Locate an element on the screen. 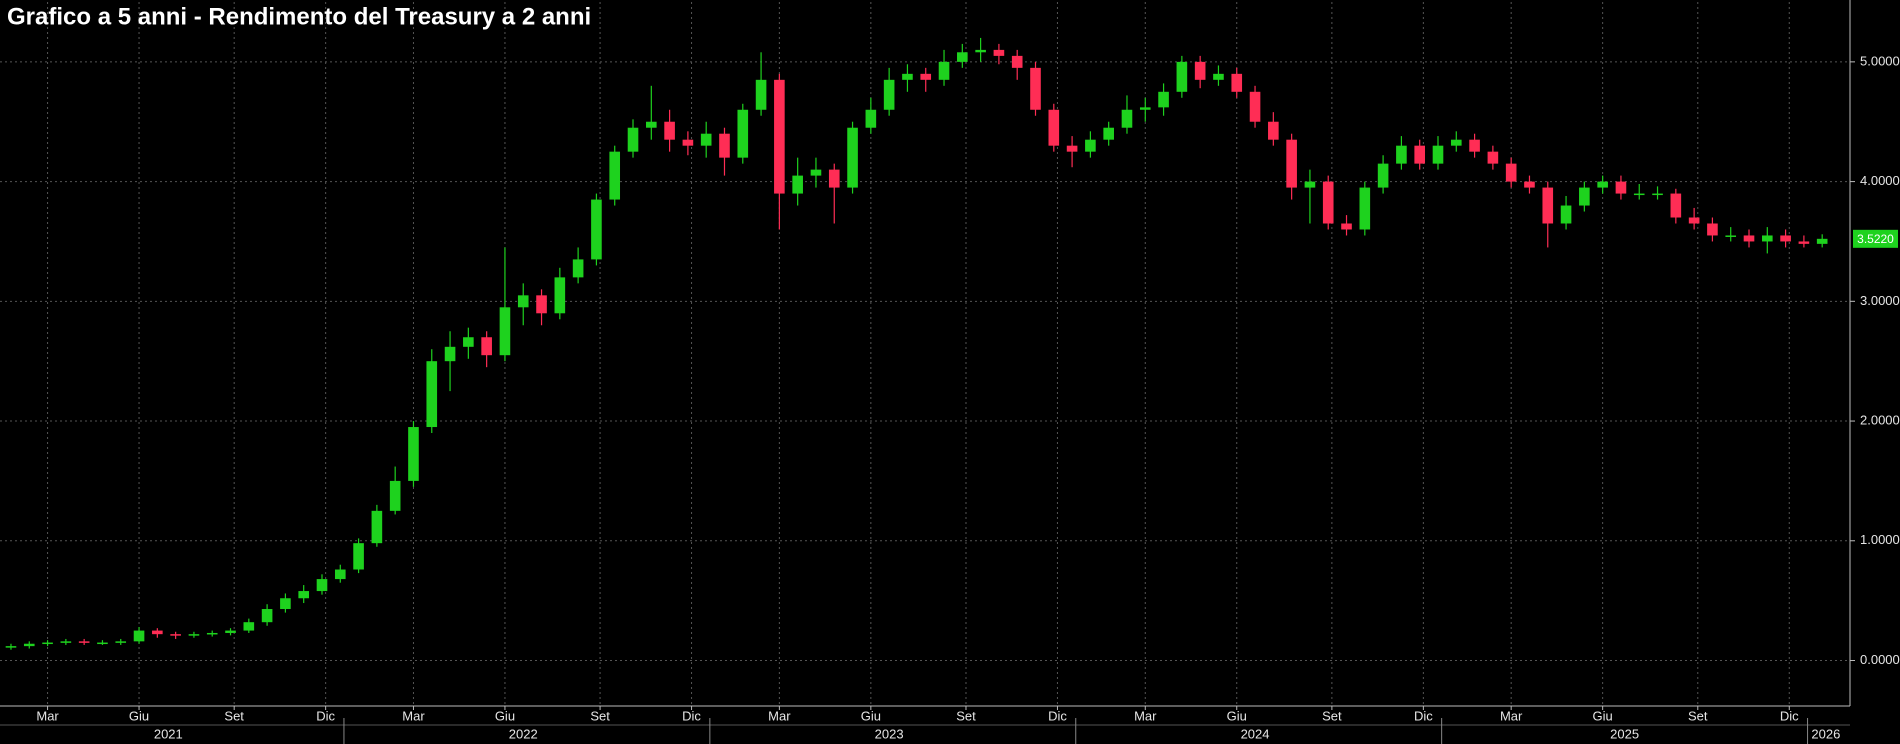 Image resolution: width=1900 pixels, height=744 pixels. year-label: 2025 is located at coordinates (1624, 733).